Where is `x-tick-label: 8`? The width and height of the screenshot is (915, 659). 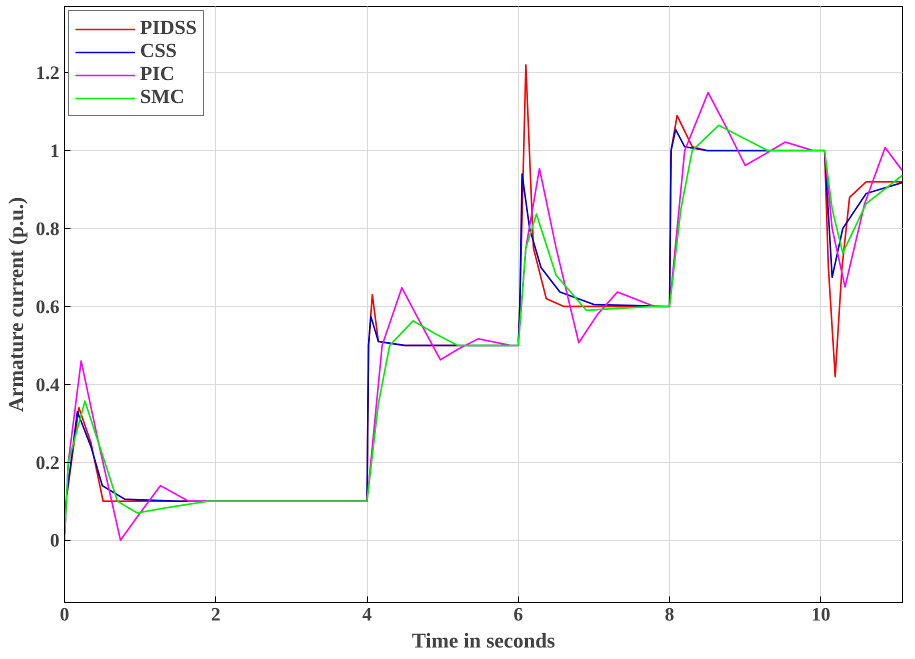
x-tick-label: 8 is located at coordinates (669, 615).